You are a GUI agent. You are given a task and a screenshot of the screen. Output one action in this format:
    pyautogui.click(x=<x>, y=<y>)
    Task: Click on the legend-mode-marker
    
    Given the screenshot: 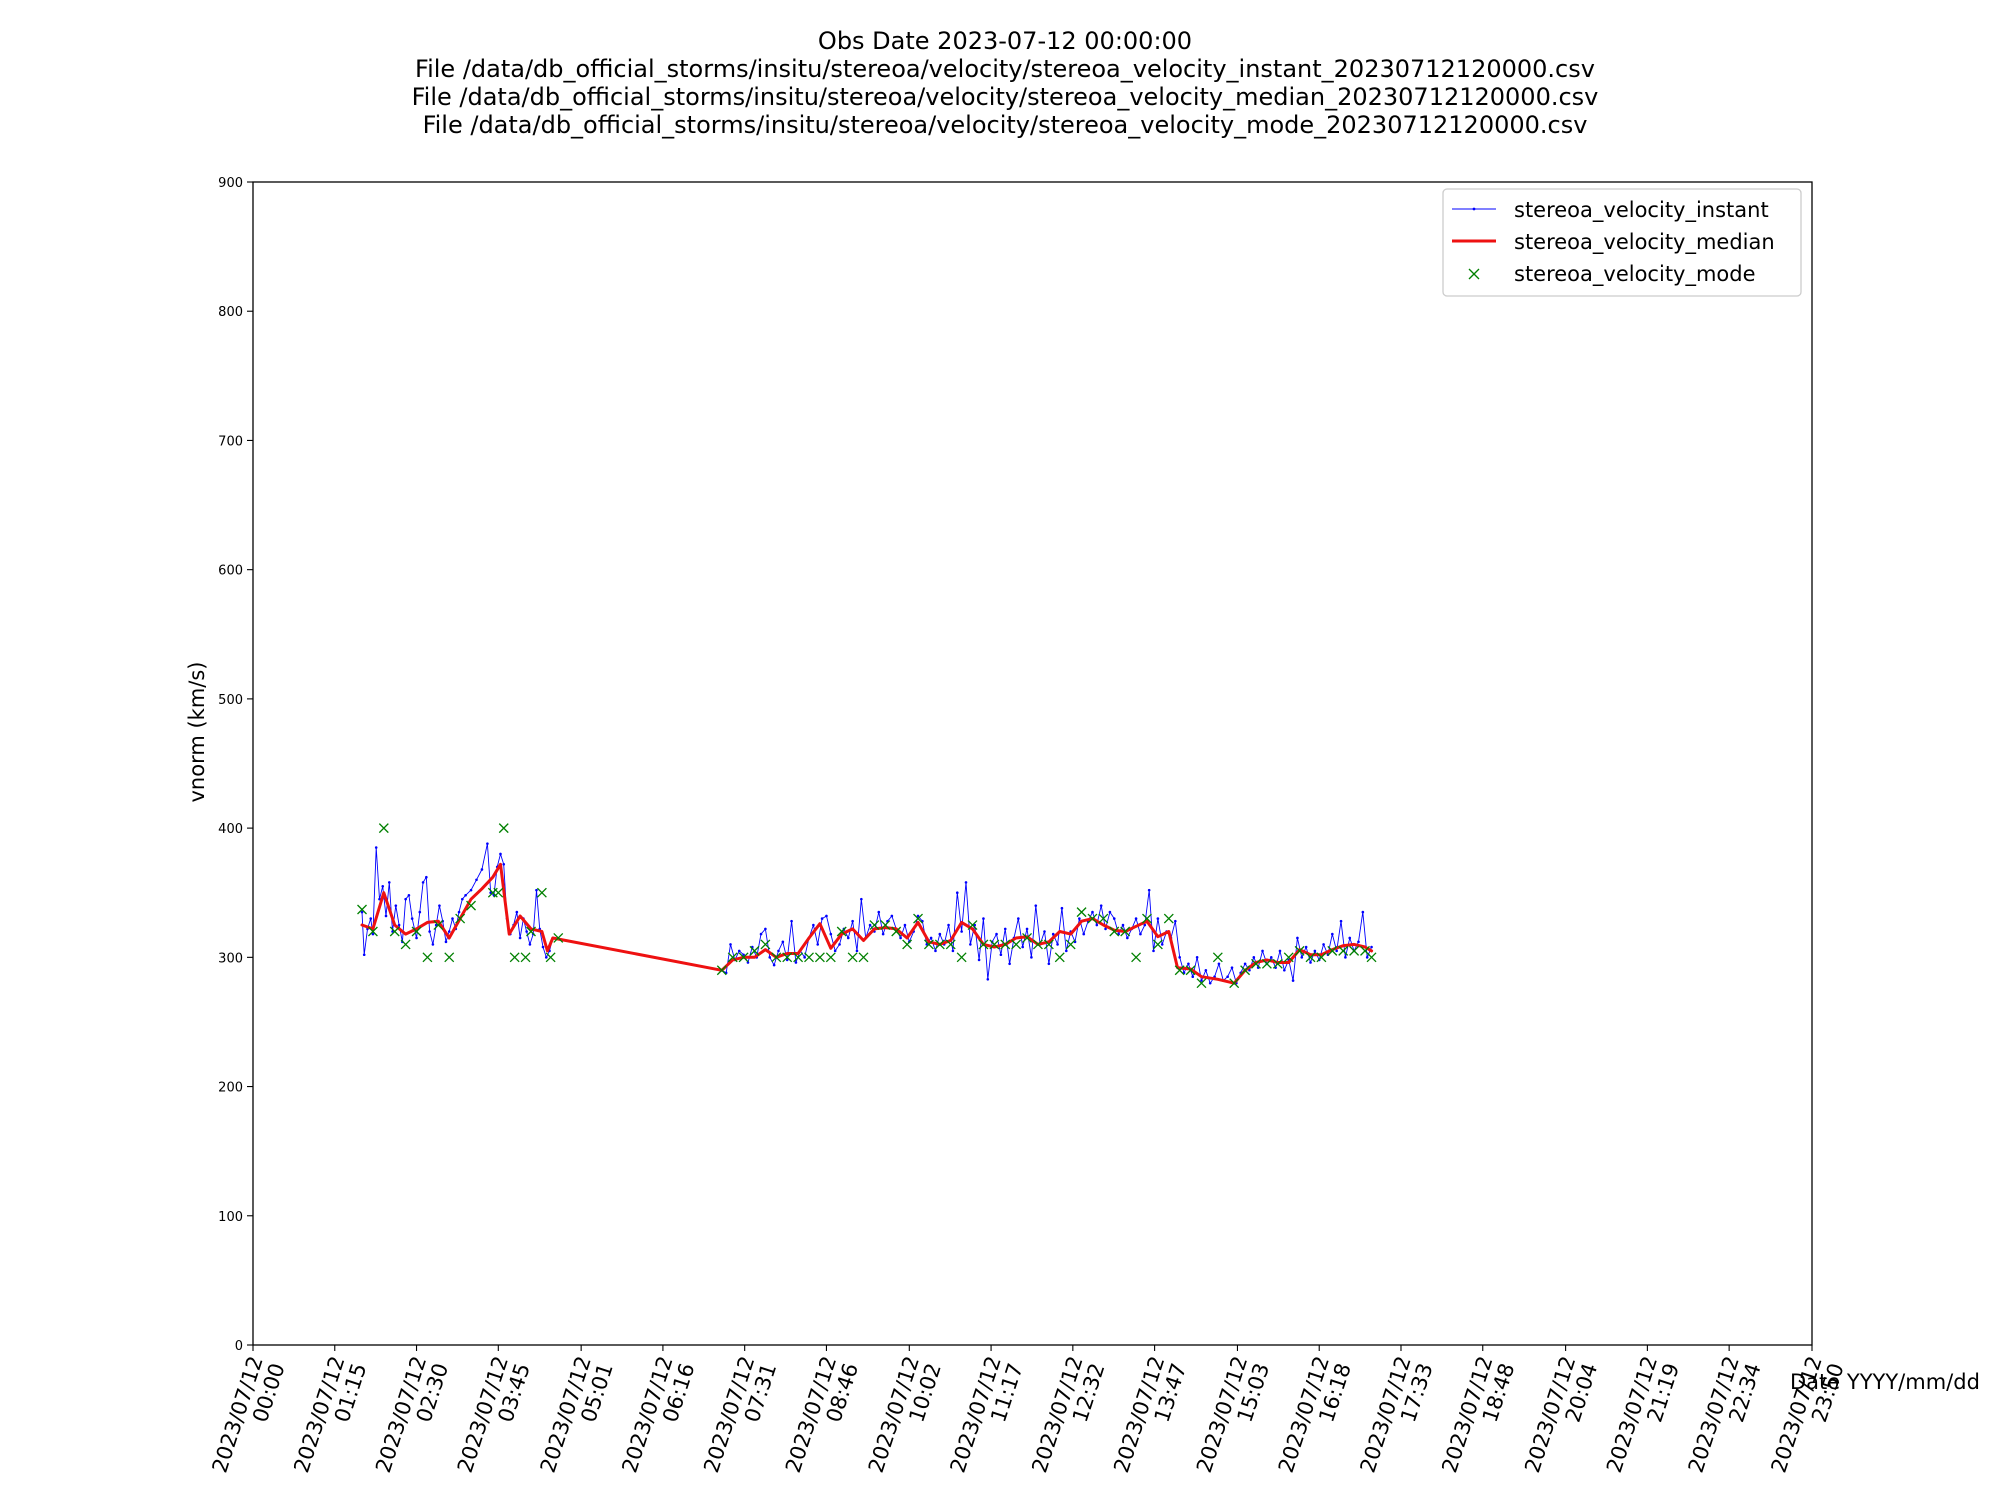 What is the action you would take?
    pyautogui.click(x=1474, y=274)
    